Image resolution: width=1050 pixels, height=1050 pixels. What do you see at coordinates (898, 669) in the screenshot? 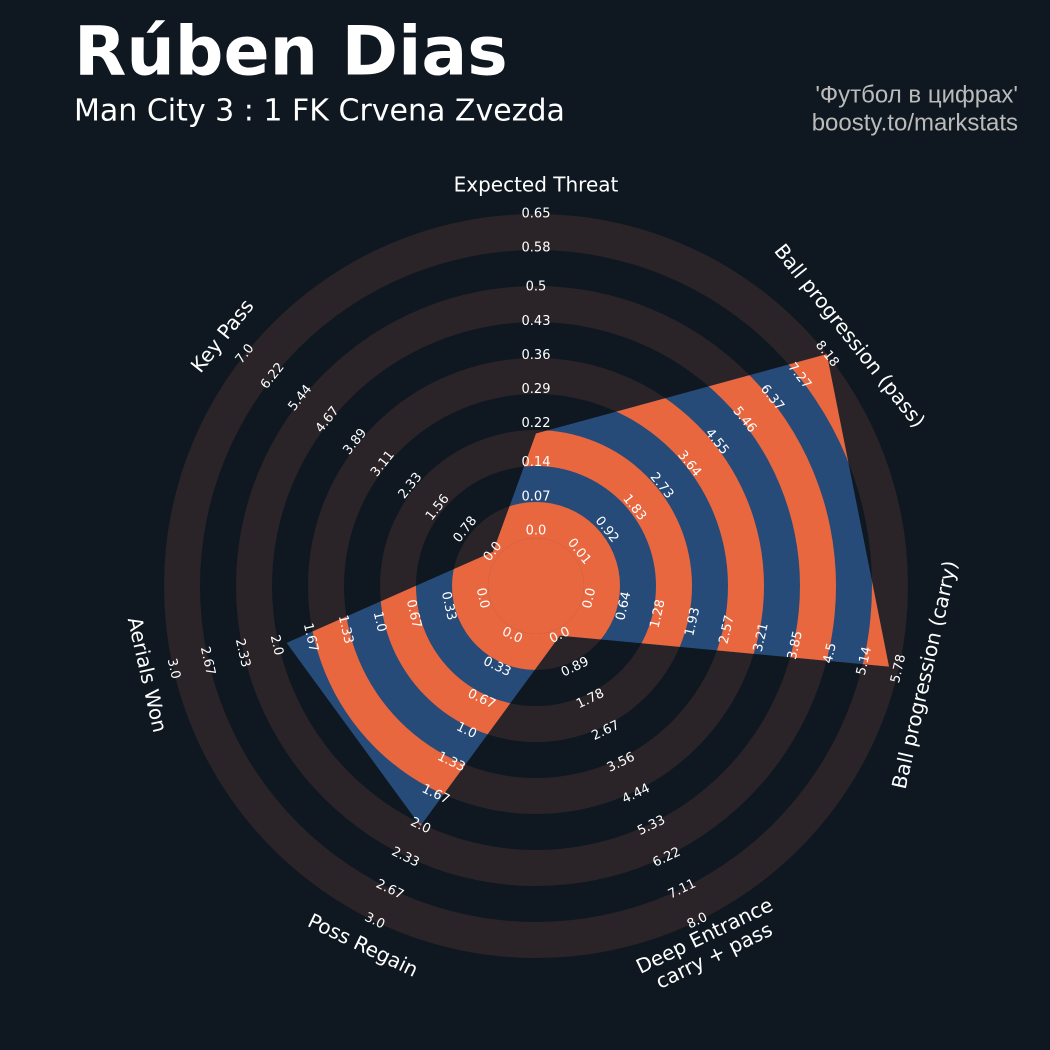
I see `r-tick-label: 5.78` at bounding box center [898, 669].